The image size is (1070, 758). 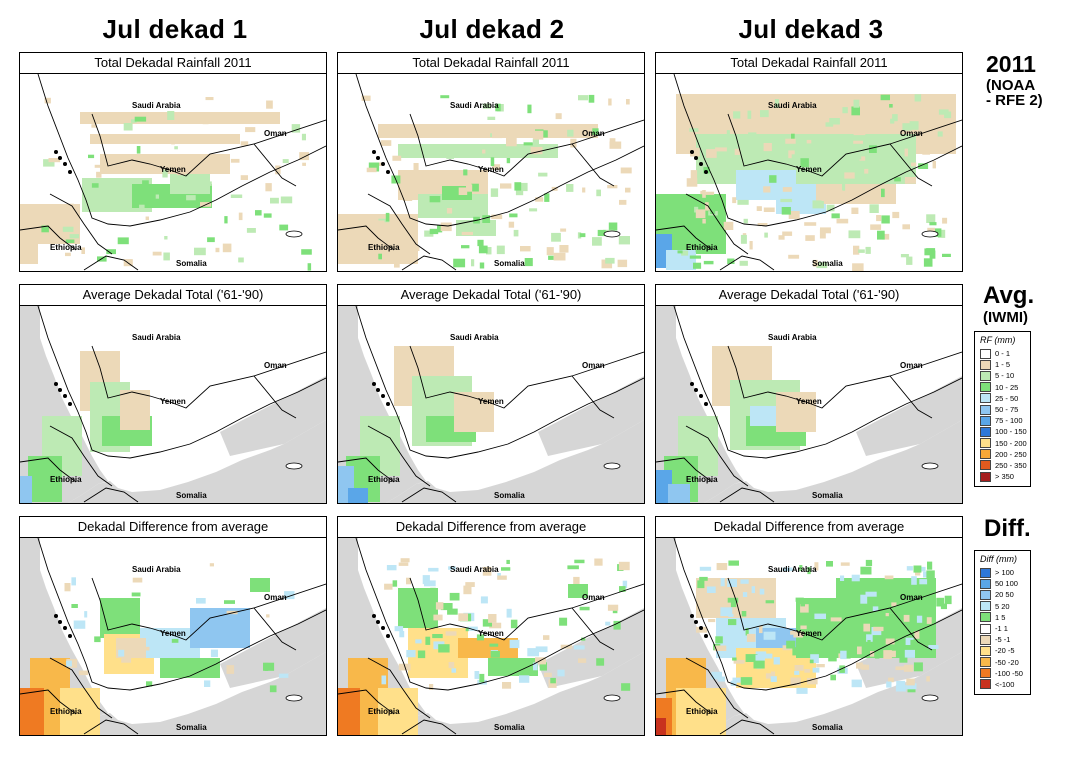 What do you see at coordinates (173, 527) in the screenshot?
I see `map-panel-title: Dekadal Difference from average` at bounding box center [173, 527].